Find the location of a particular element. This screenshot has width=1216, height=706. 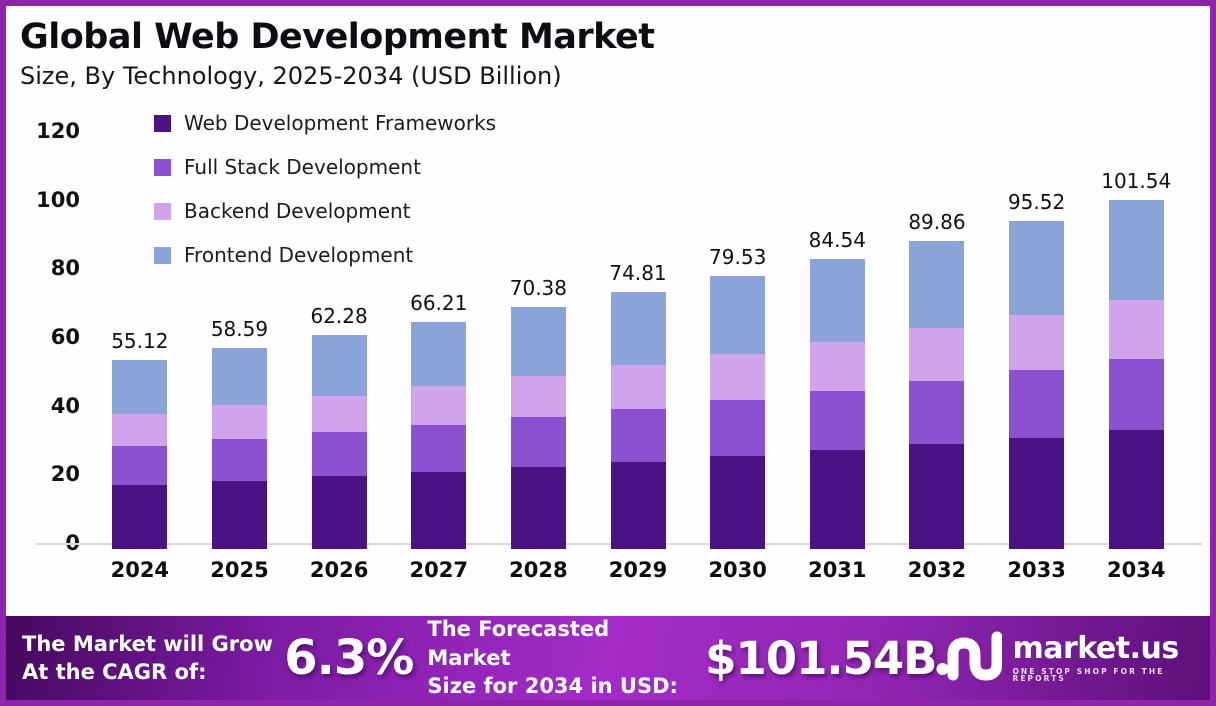

bar-group: 95.52 is located at coordinates (1037, 327).